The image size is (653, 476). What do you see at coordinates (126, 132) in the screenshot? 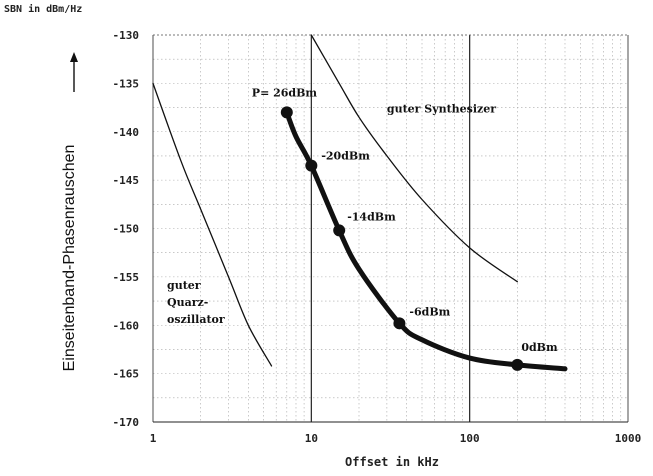
I see `y-tick-label: -140` at bounding box center [126, 132].